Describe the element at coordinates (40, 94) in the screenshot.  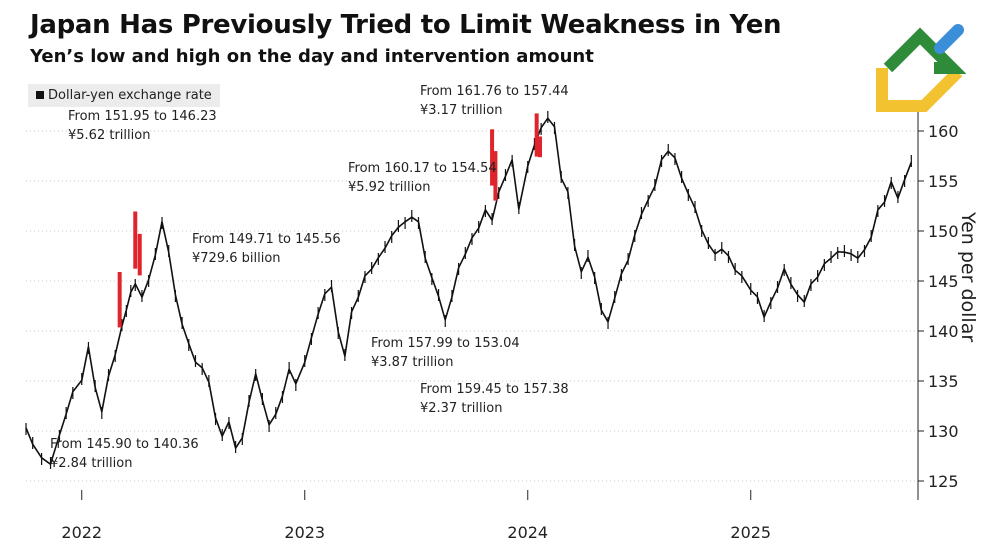
I see `legend-swatch` at that location.